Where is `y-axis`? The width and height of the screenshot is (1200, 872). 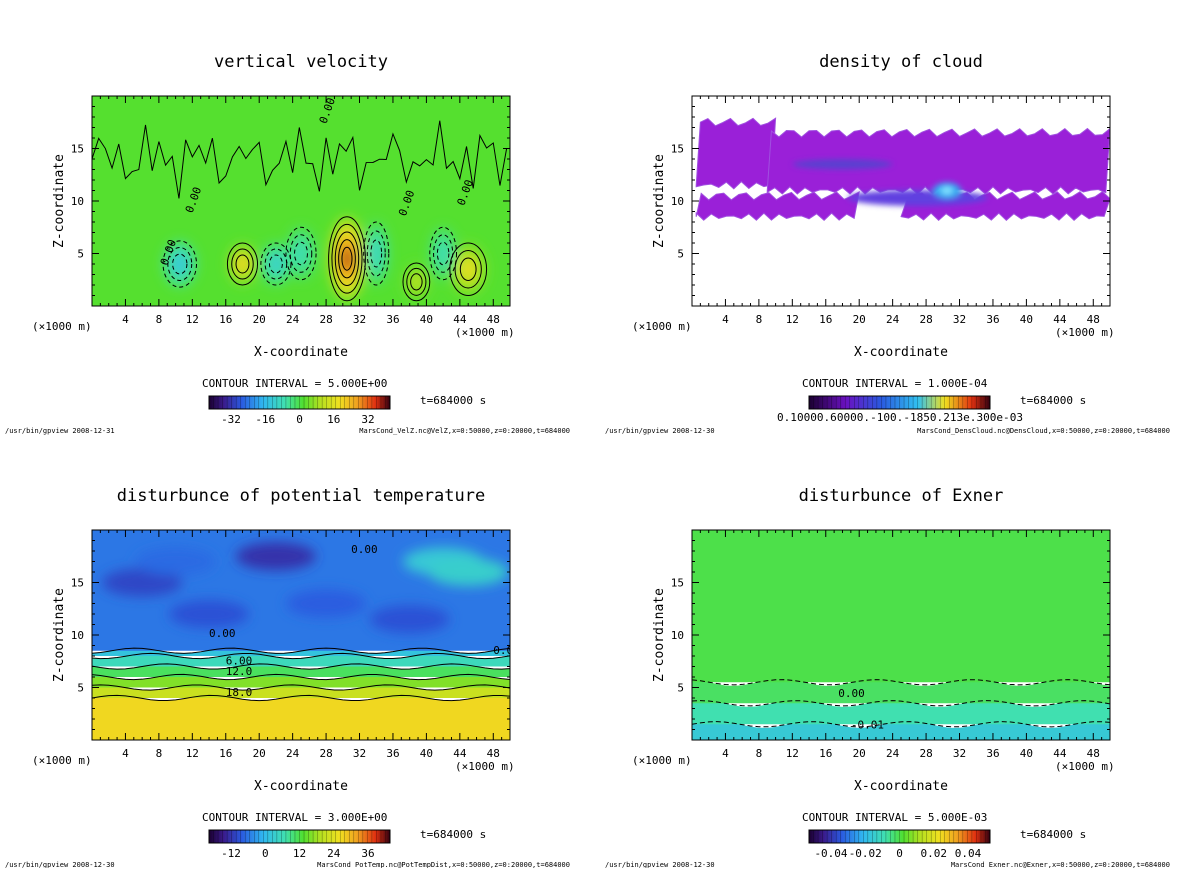 y-axis is located at coordinates (901, 635).